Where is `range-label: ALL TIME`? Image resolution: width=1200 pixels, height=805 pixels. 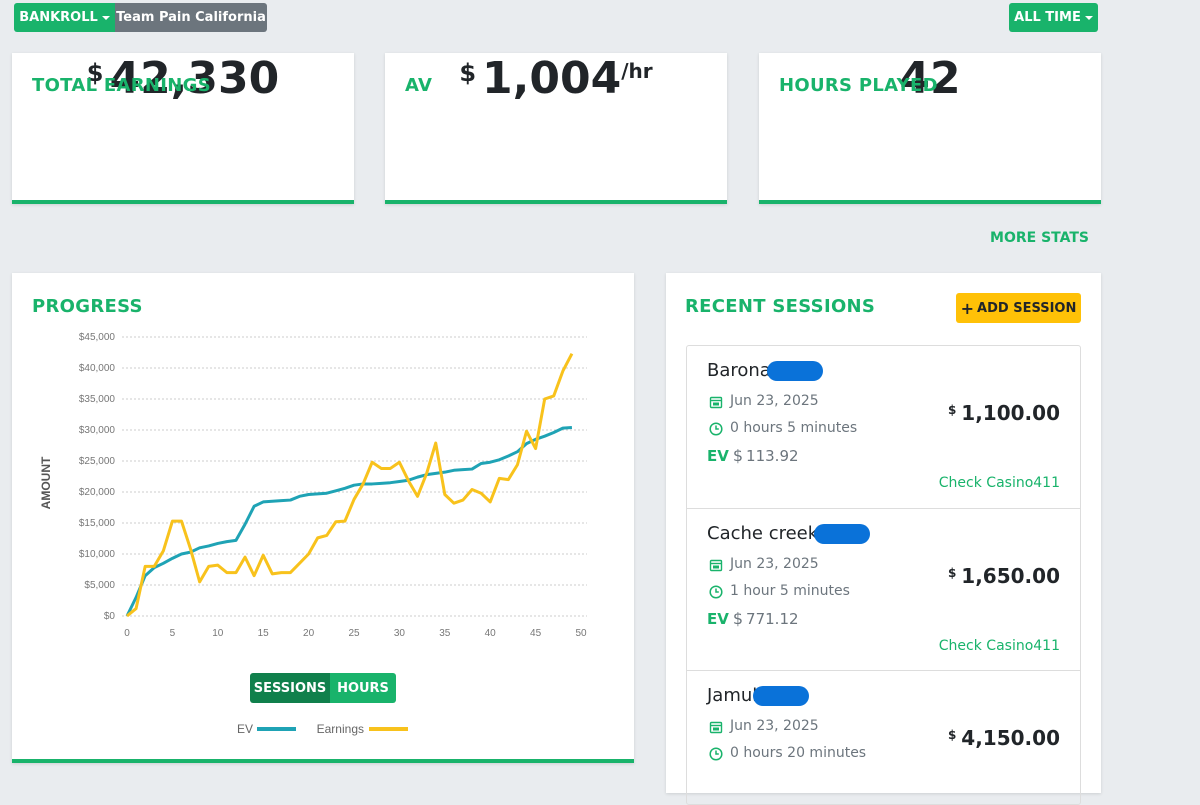 range-label: ALL TIME is located at coordinates (1047, 17).